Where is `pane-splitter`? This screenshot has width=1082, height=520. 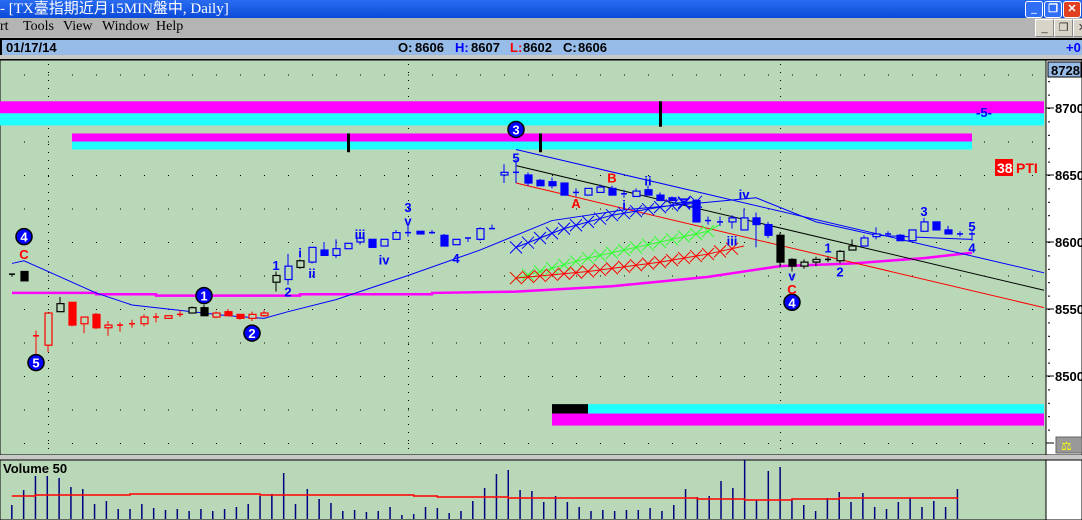
pane-splitter is located at coordinates (541, 457).